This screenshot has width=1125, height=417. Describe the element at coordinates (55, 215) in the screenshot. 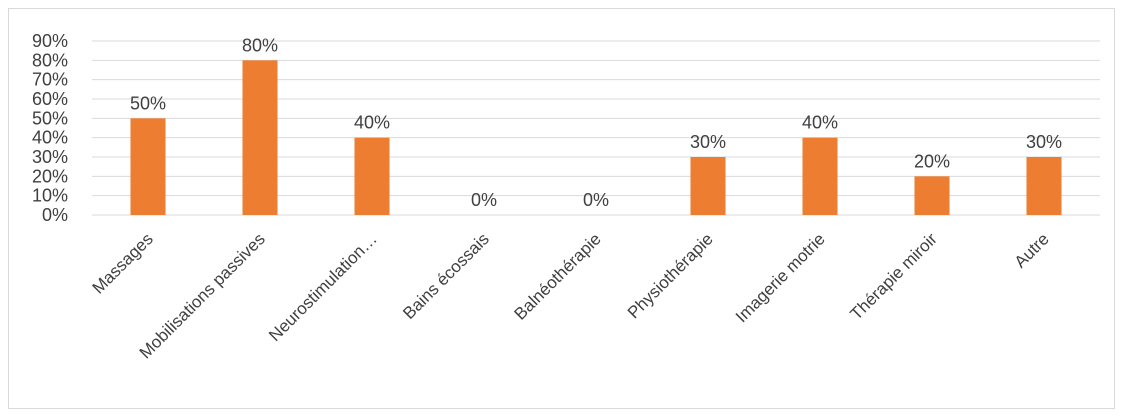

I see `y-tick-label: 0%` at that location.